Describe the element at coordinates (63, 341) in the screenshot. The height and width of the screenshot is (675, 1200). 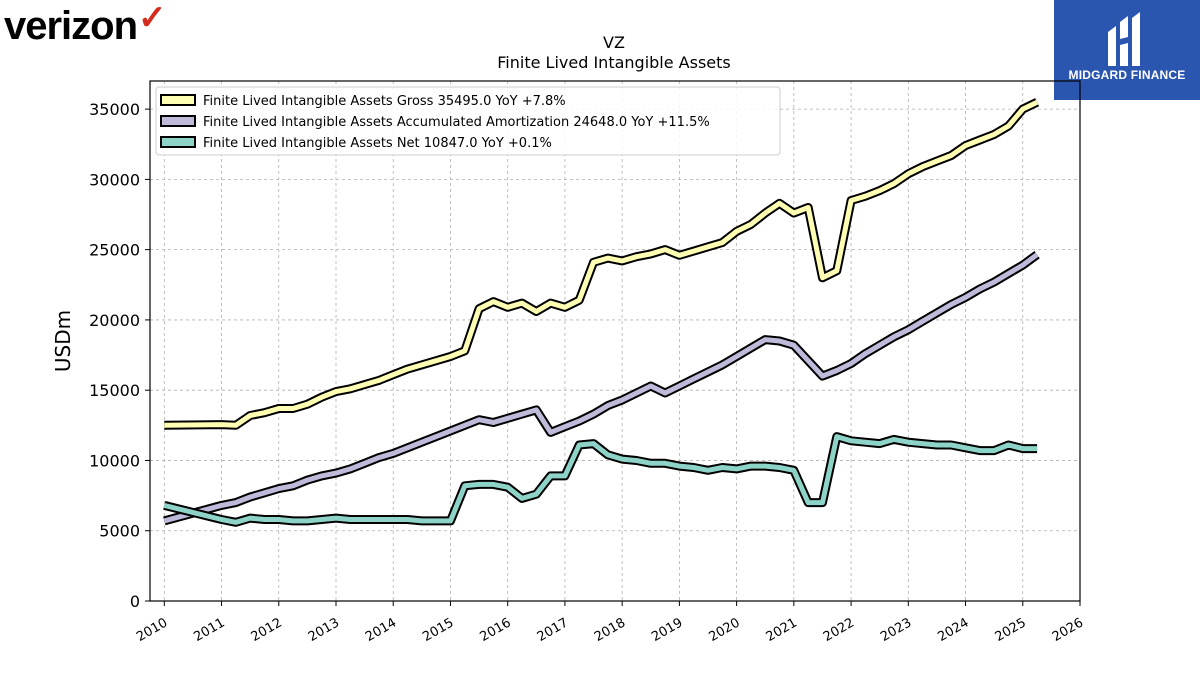
I see `y-axis-label: USDm` at that location.